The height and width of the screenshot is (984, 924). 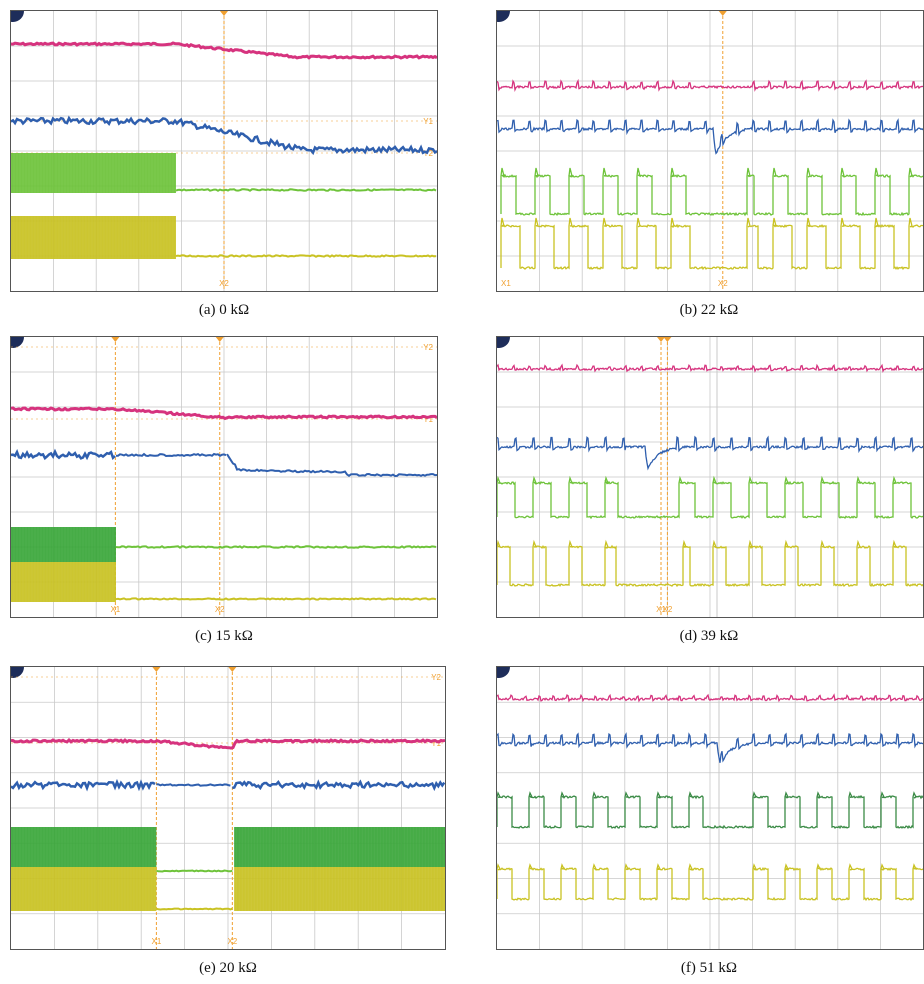 What do you see at coordinates (232, 941) in the screenshot?
I see `cursor-label-x2-e: X2` at bounding box center [232, 941].